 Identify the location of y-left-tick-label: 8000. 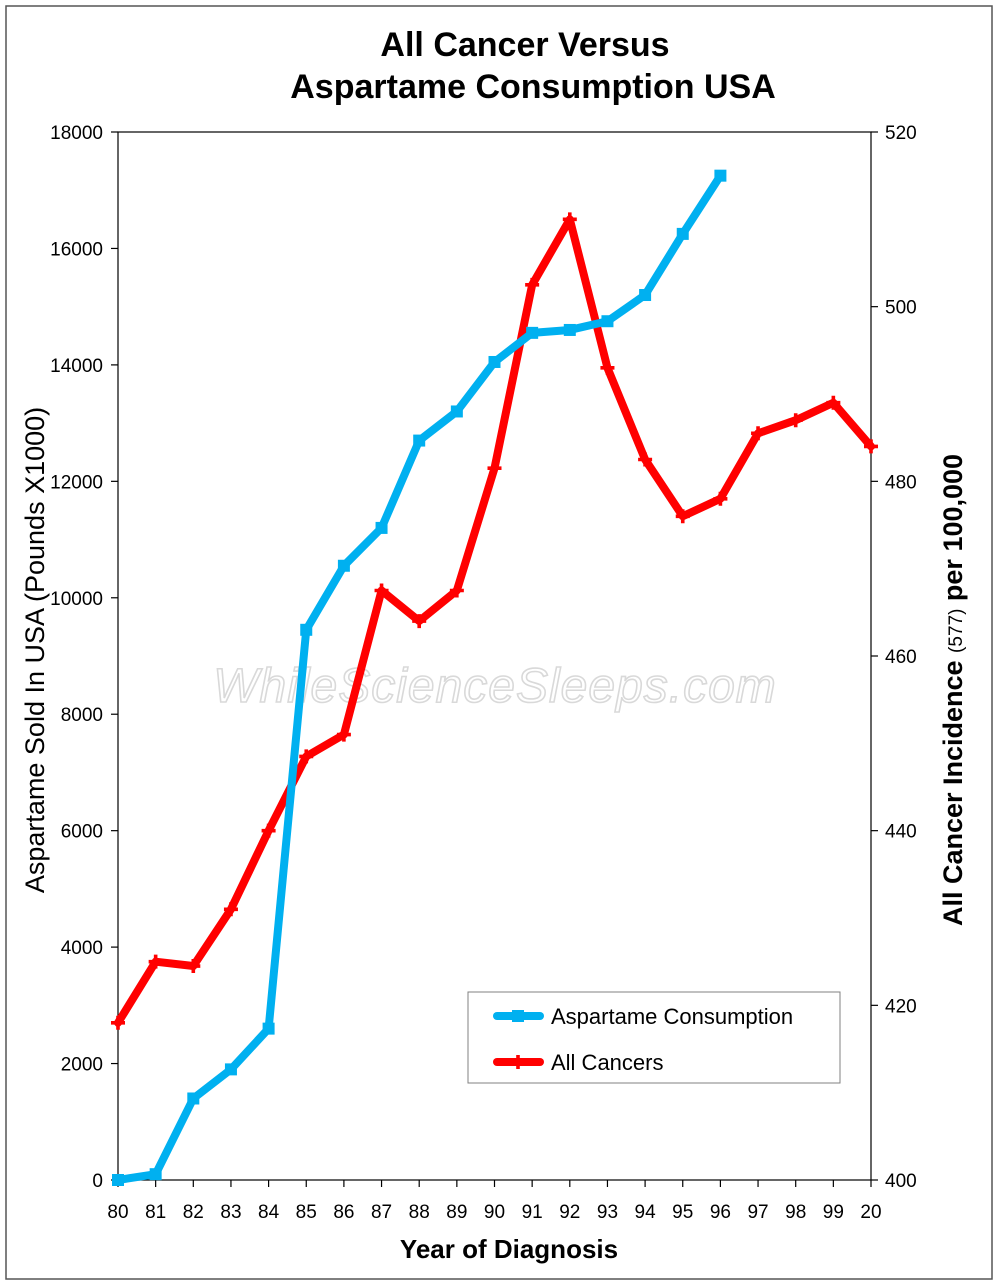
(82, 715).